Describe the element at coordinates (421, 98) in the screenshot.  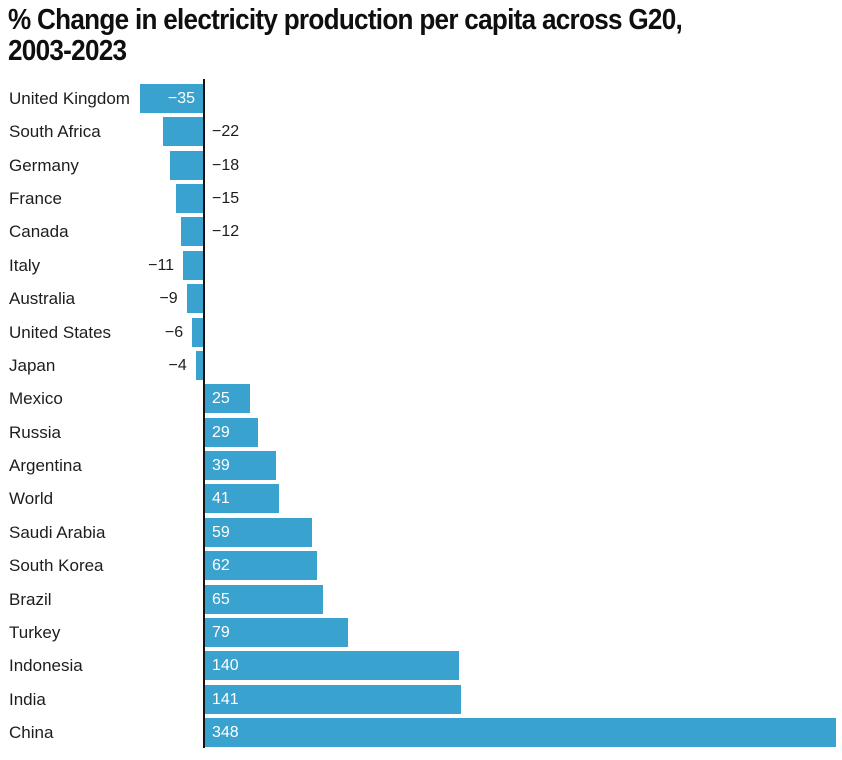
I see `bar-row: United Kingdom −35` at that location.